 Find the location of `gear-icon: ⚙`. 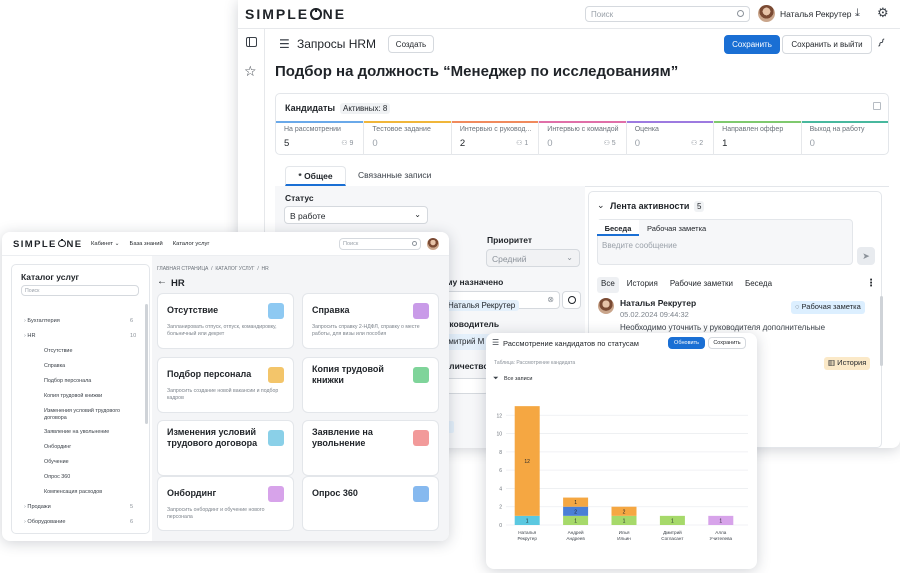

gear-icon: ⚙ is located at coordinates (883, 12).